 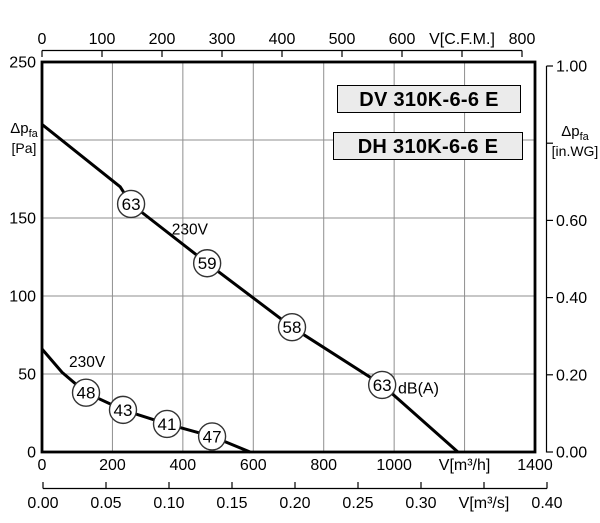 What do you see at coordinates (294, 503) in the screenshot?
I see `secondary-axis-tick-label: 0.20` at bounding box center [294, 503].